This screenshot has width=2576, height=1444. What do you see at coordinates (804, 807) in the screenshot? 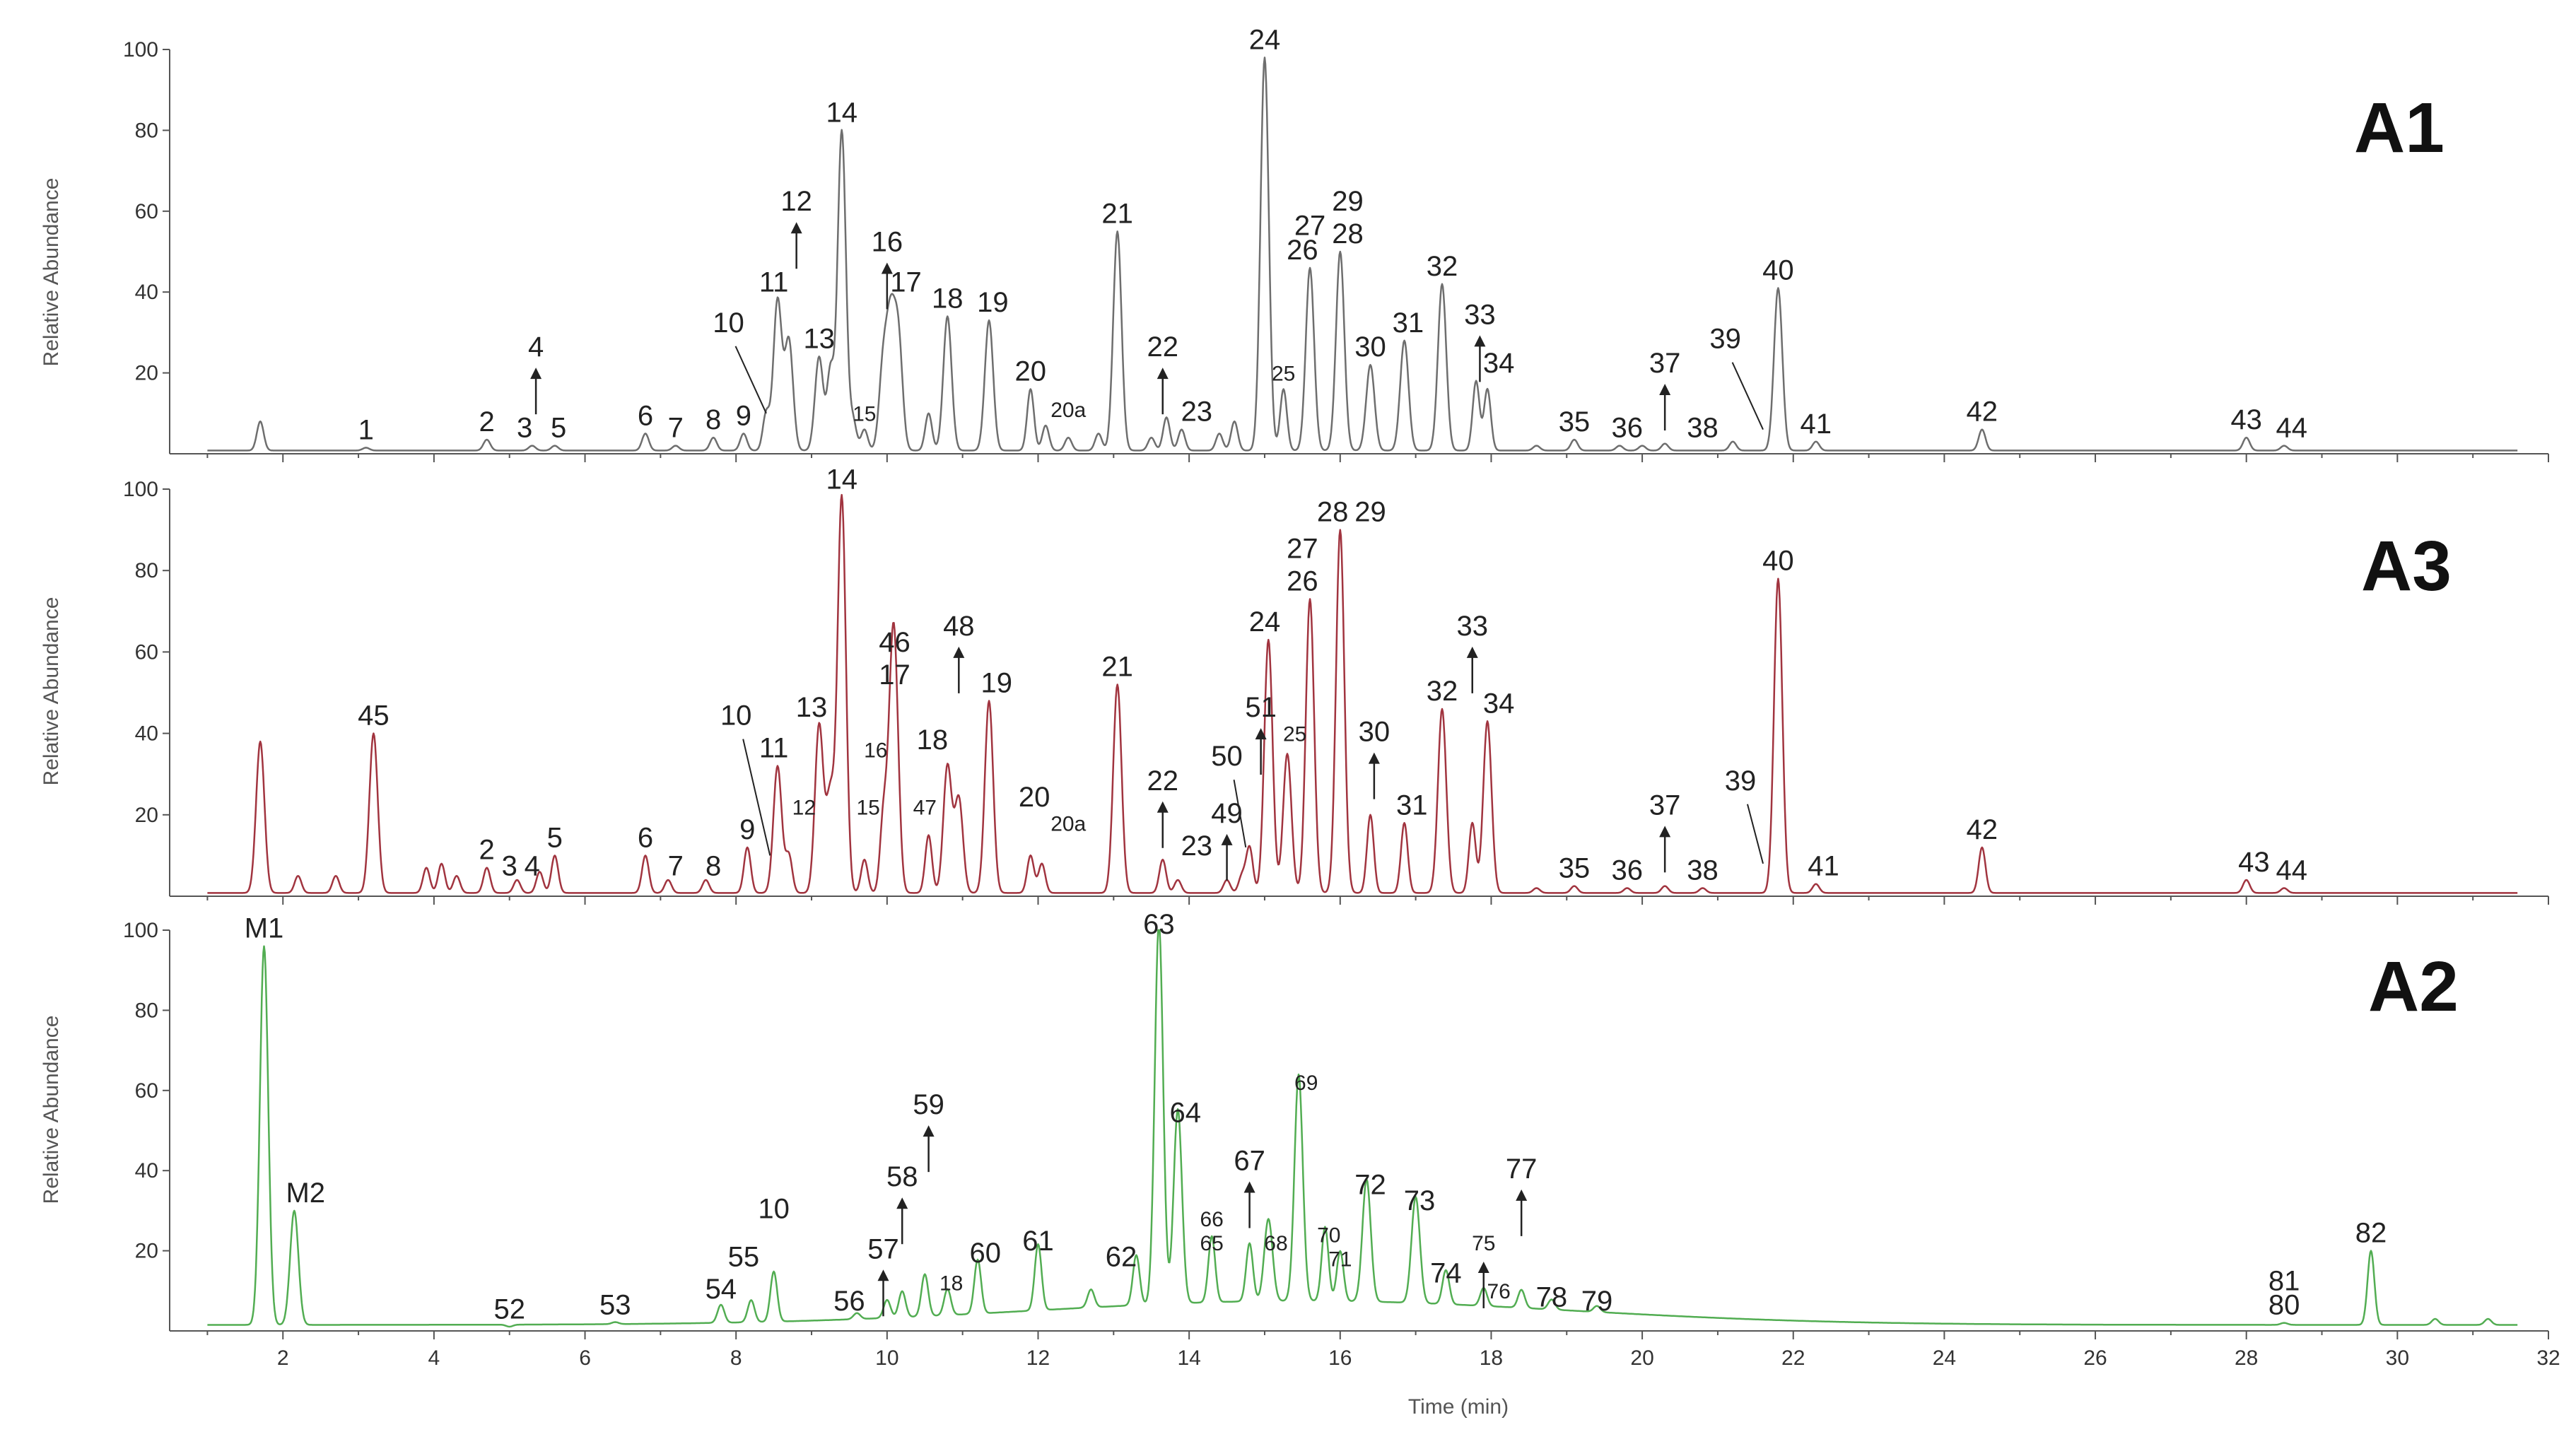
I see `a3-peak-label: 12` at bounding box center [804, 807].